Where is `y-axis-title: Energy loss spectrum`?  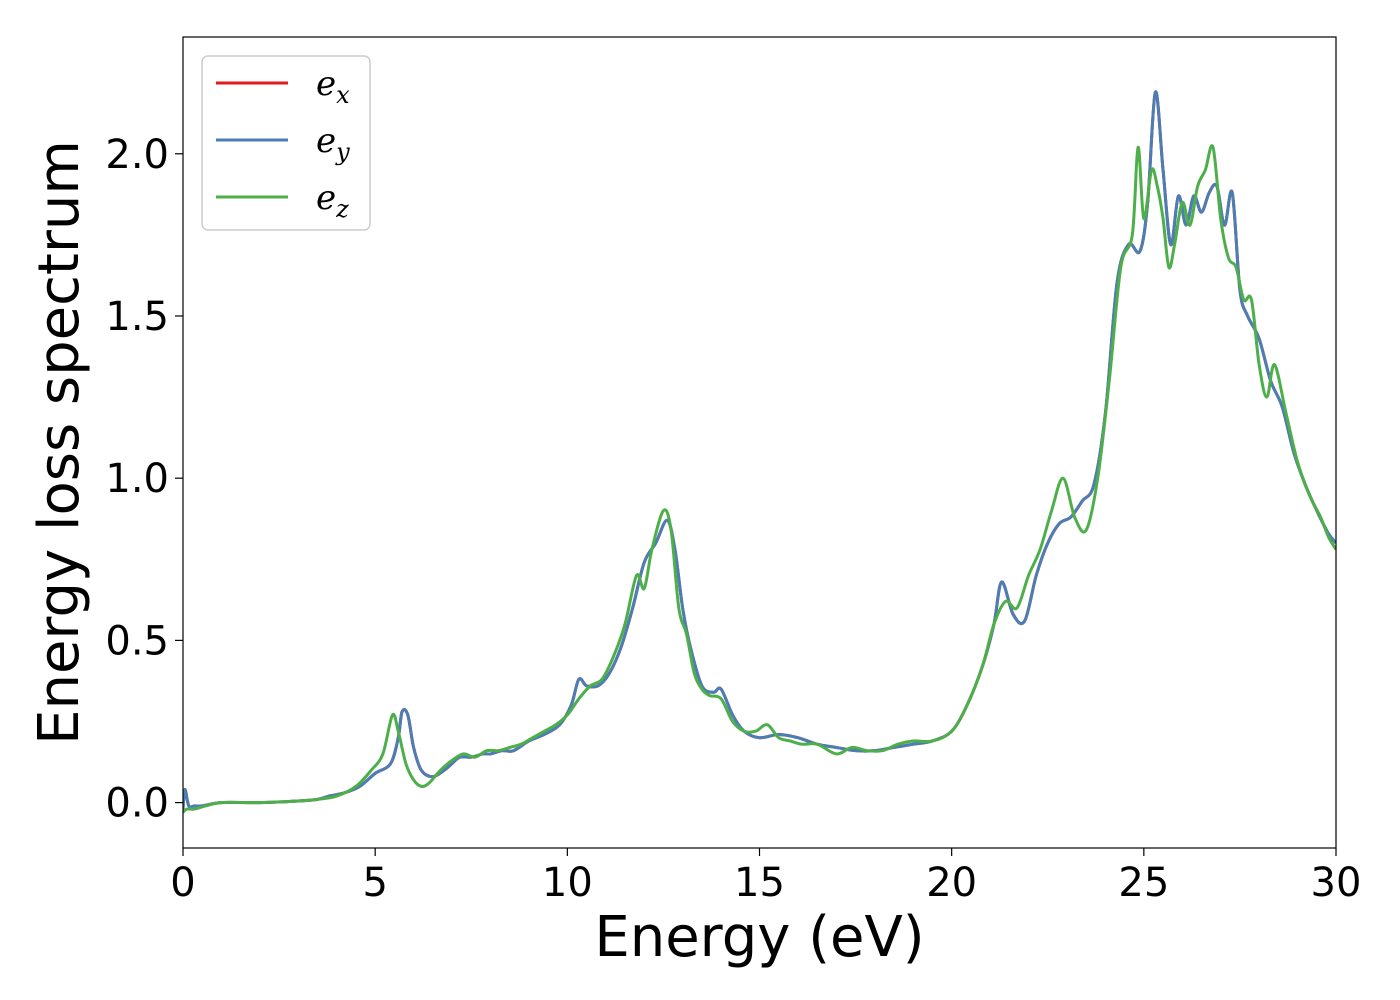 y-axis-title: Energy loss spectrum is located at coordinates (59, 442).